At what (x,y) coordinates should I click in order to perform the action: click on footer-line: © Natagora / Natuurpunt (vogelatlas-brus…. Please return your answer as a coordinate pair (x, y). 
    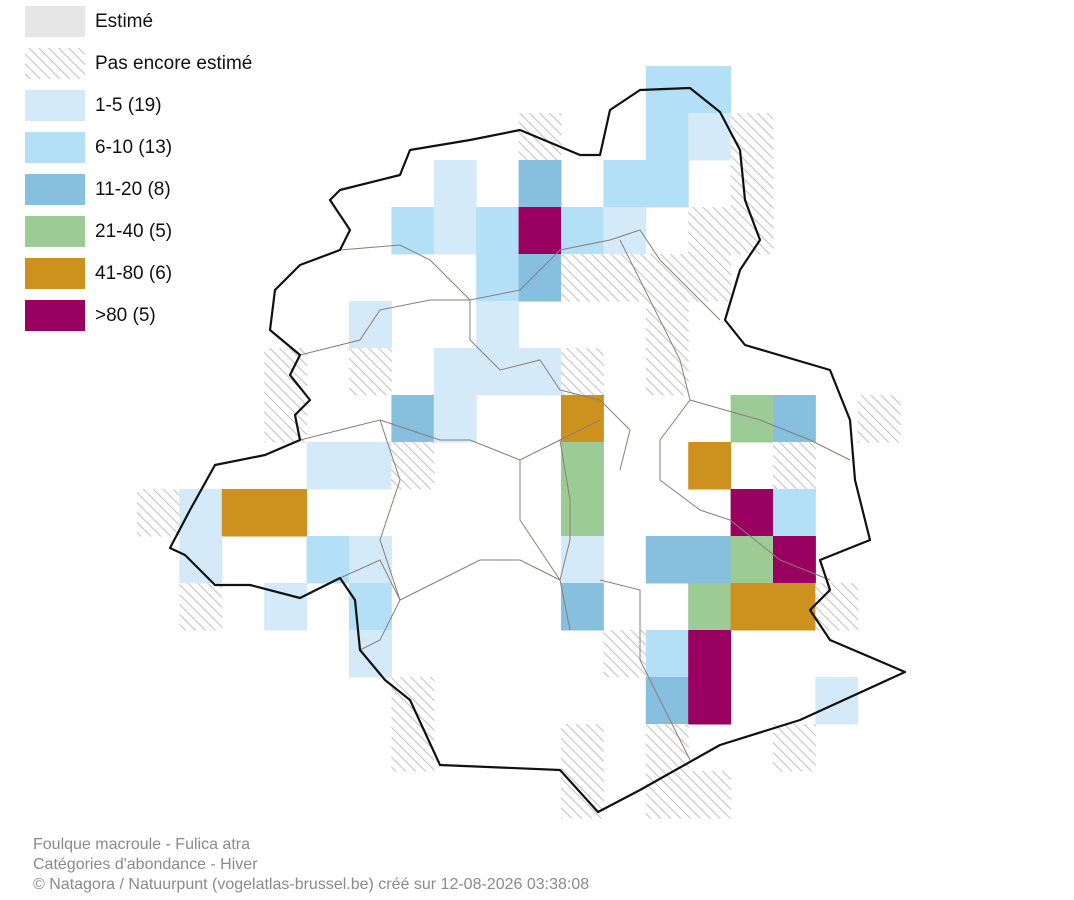
    Looking at the image, I should click on (311, 884).